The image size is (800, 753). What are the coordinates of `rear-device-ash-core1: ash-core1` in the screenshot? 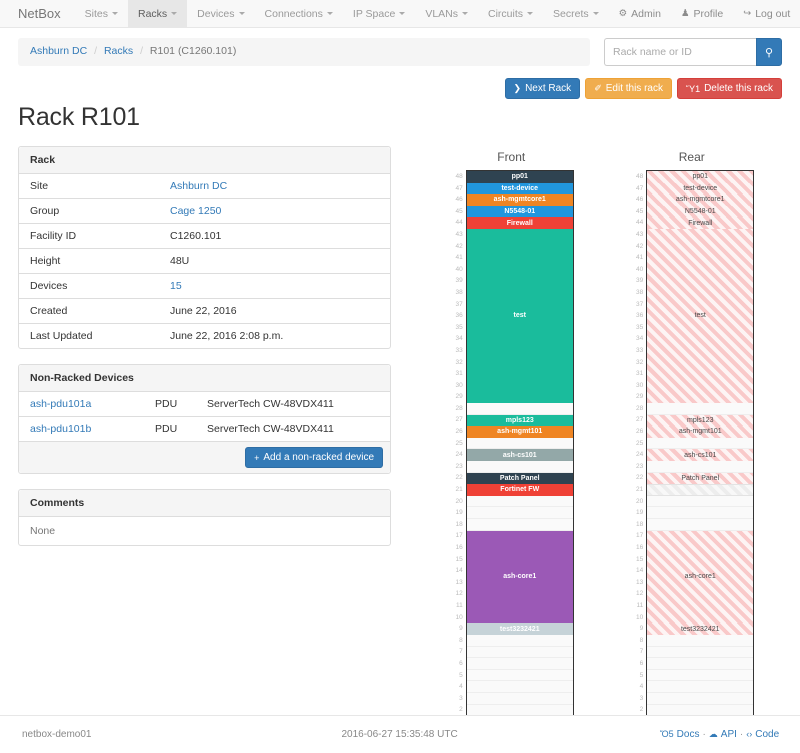 It's located at (700, 577).